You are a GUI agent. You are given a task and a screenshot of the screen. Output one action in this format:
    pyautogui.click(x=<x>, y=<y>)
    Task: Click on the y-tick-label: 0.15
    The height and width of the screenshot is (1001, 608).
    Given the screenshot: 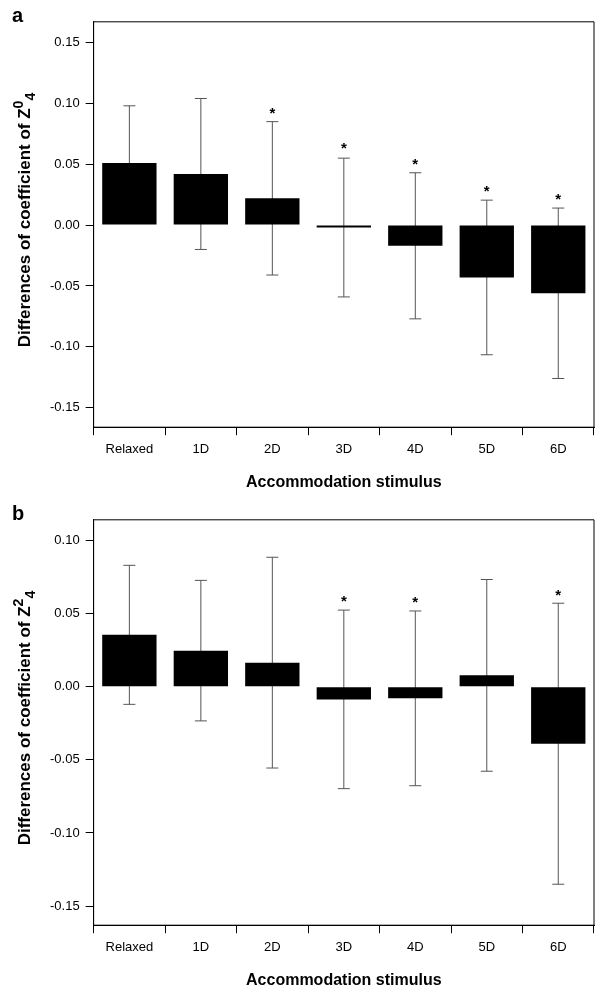 What is the action you would take?
    pyautogui.click(x=67, y=42)
    